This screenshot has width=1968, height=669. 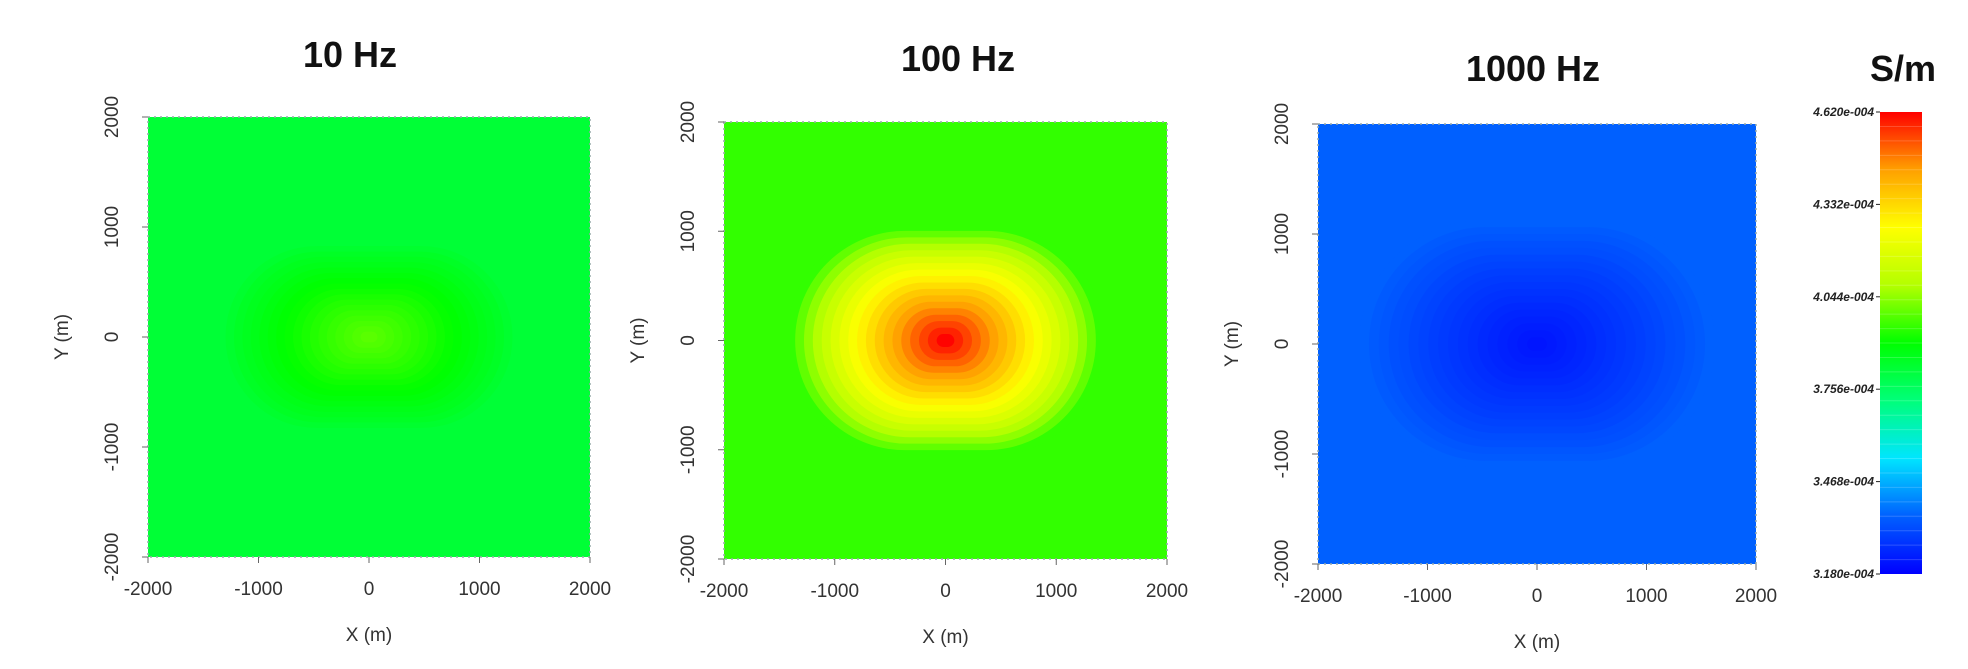 I want to click on plot-frame, so click(x=945, y=340).